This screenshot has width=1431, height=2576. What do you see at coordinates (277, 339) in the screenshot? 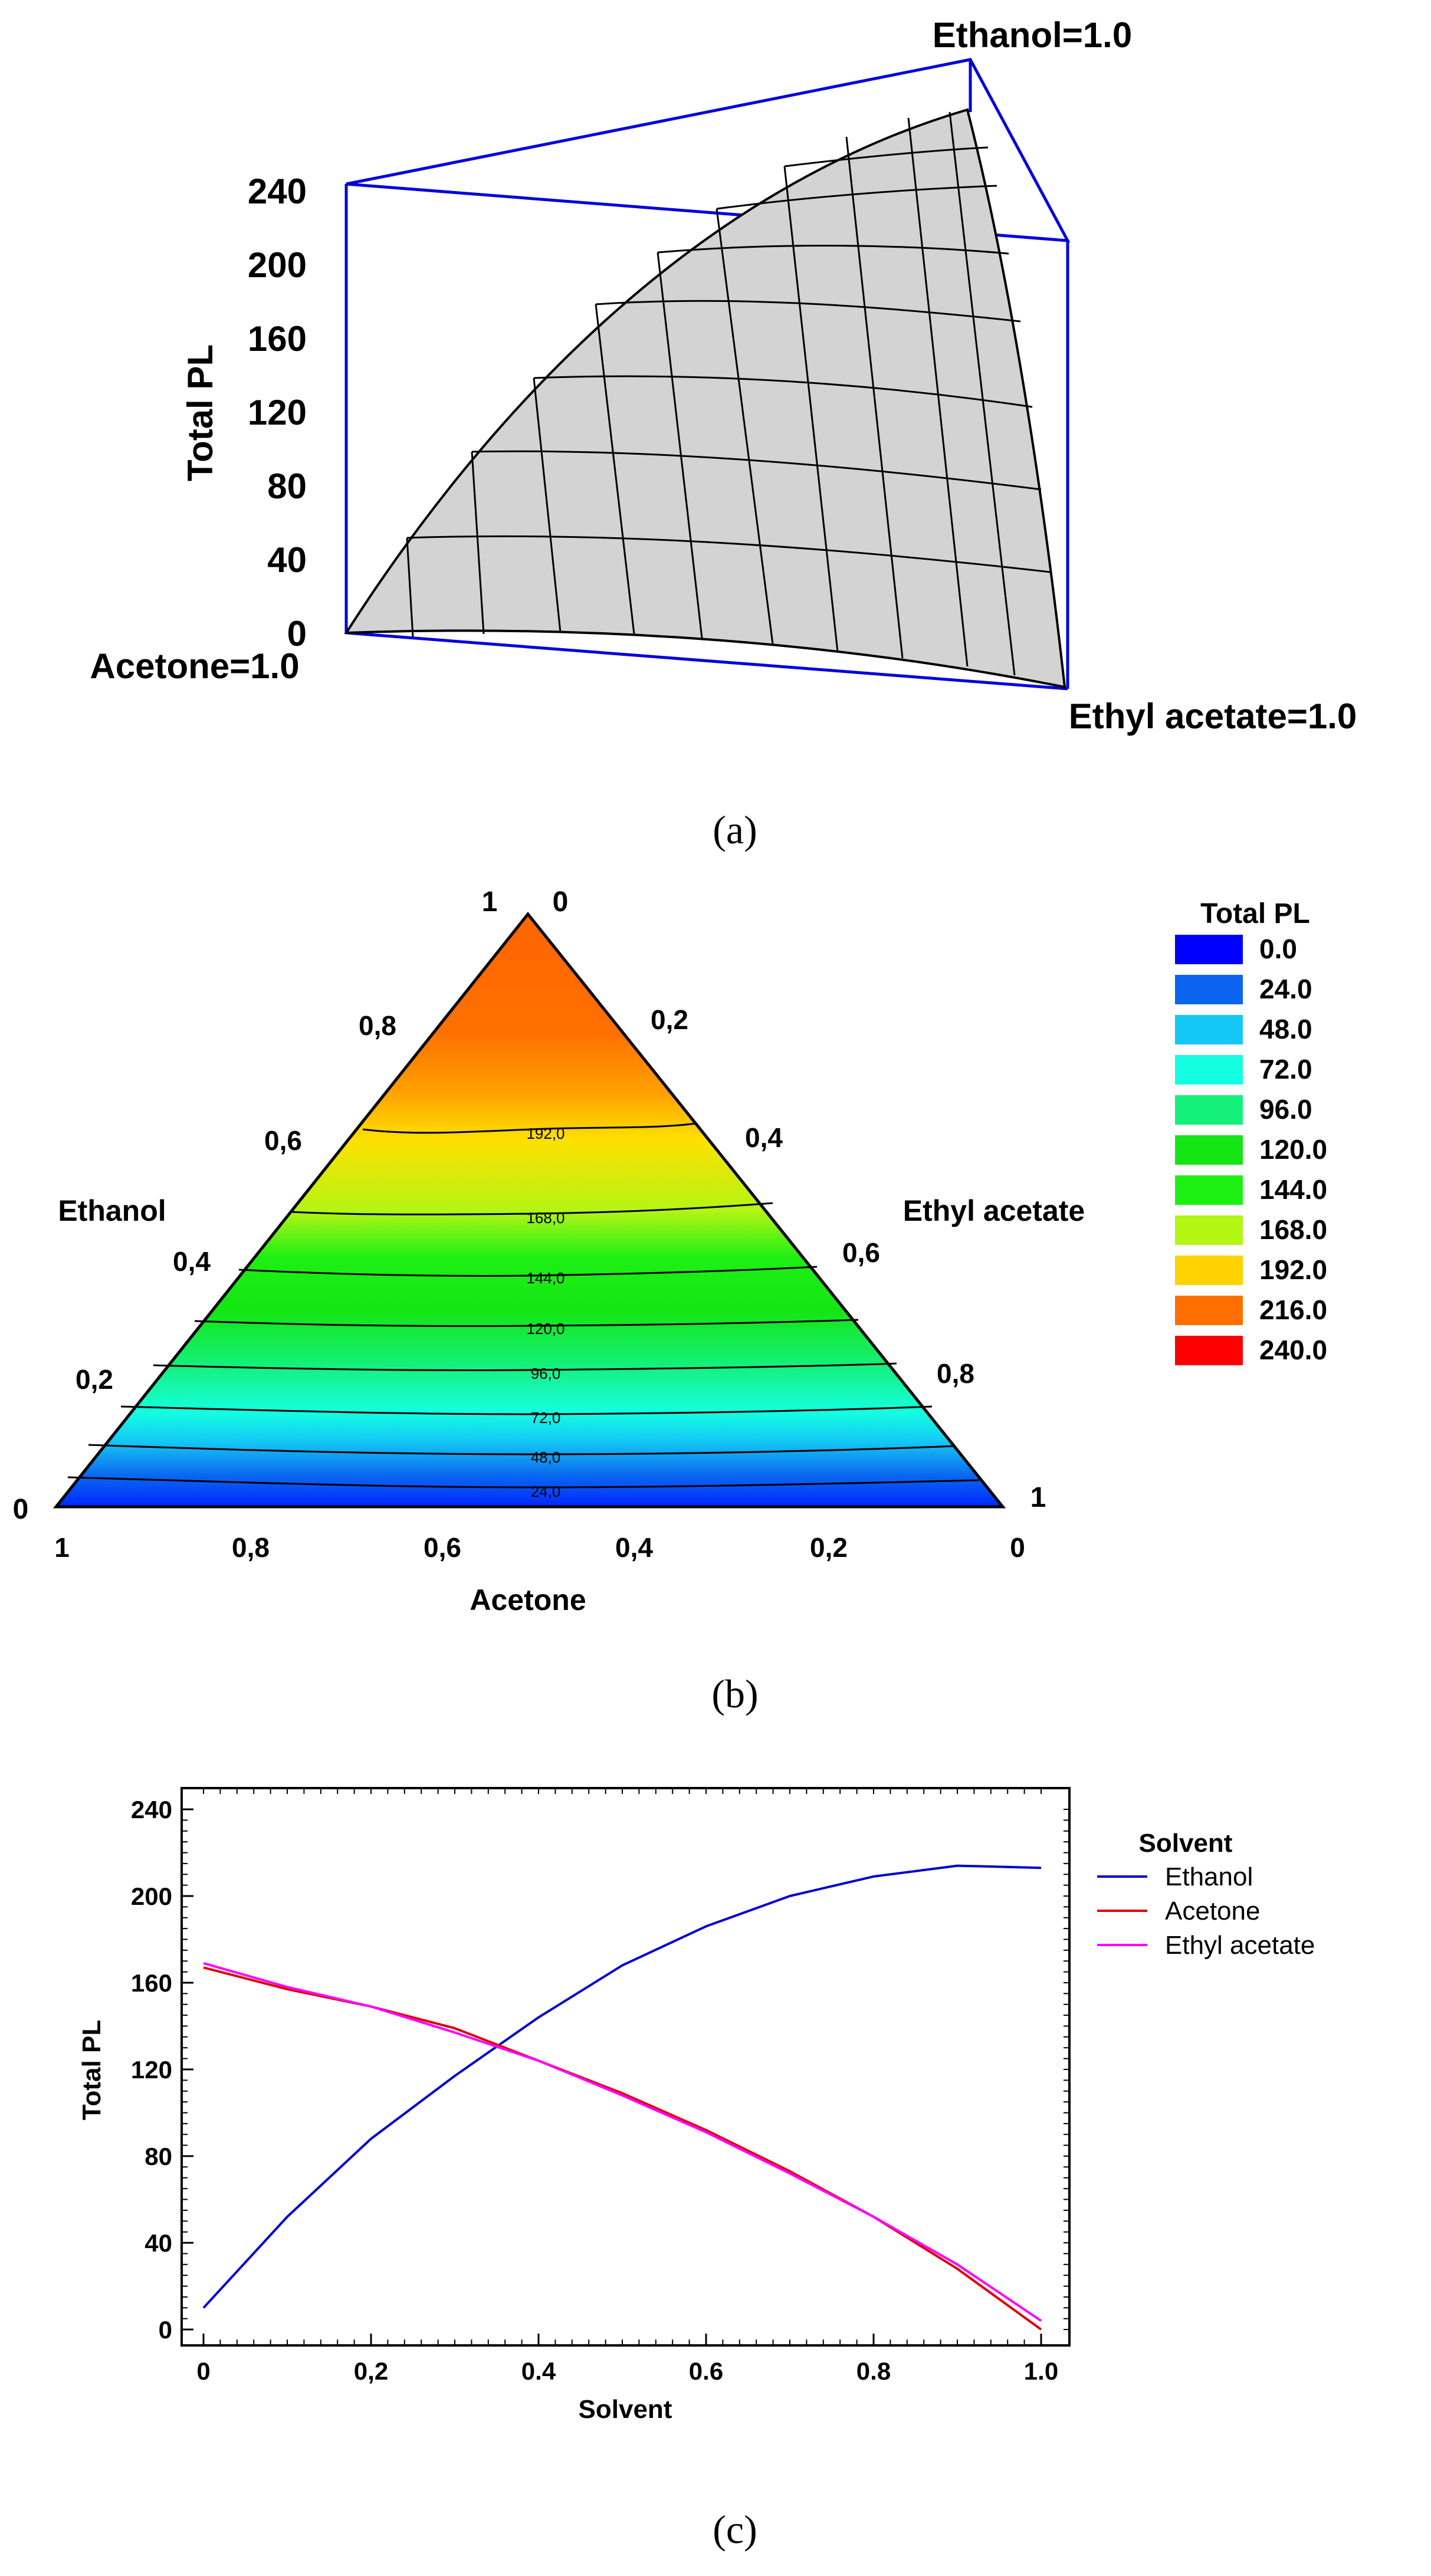
I see `z-tick-label: 160` at bounding box center [277, 339].